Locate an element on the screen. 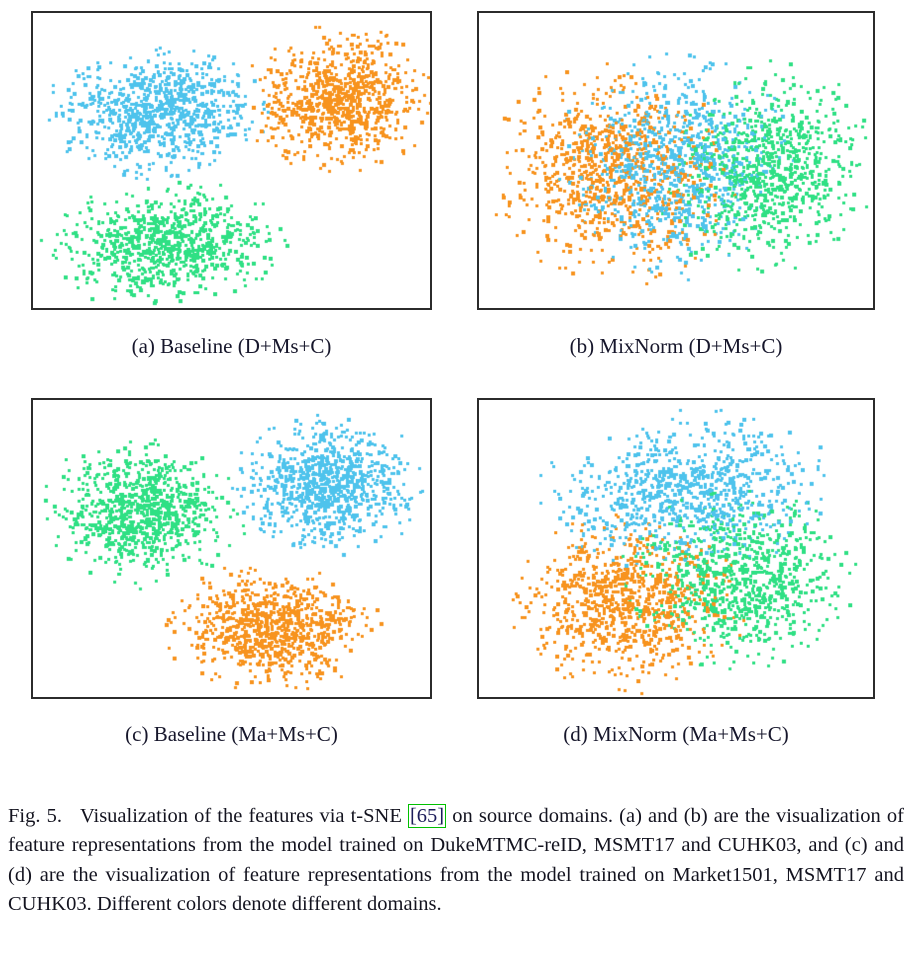 The height and width of the screenshot is (964, 910). scatter-panel-c is located at coordinates (231, 548).